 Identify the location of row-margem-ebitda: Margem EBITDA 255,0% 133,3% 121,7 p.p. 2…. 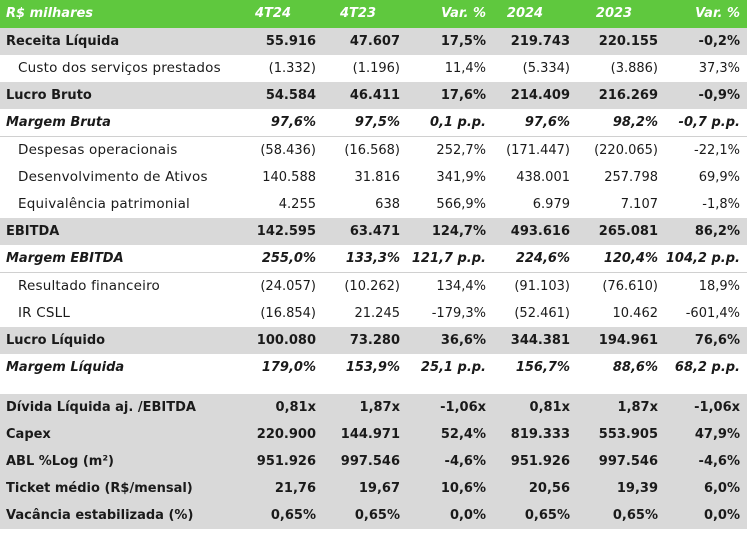
(373, 259).